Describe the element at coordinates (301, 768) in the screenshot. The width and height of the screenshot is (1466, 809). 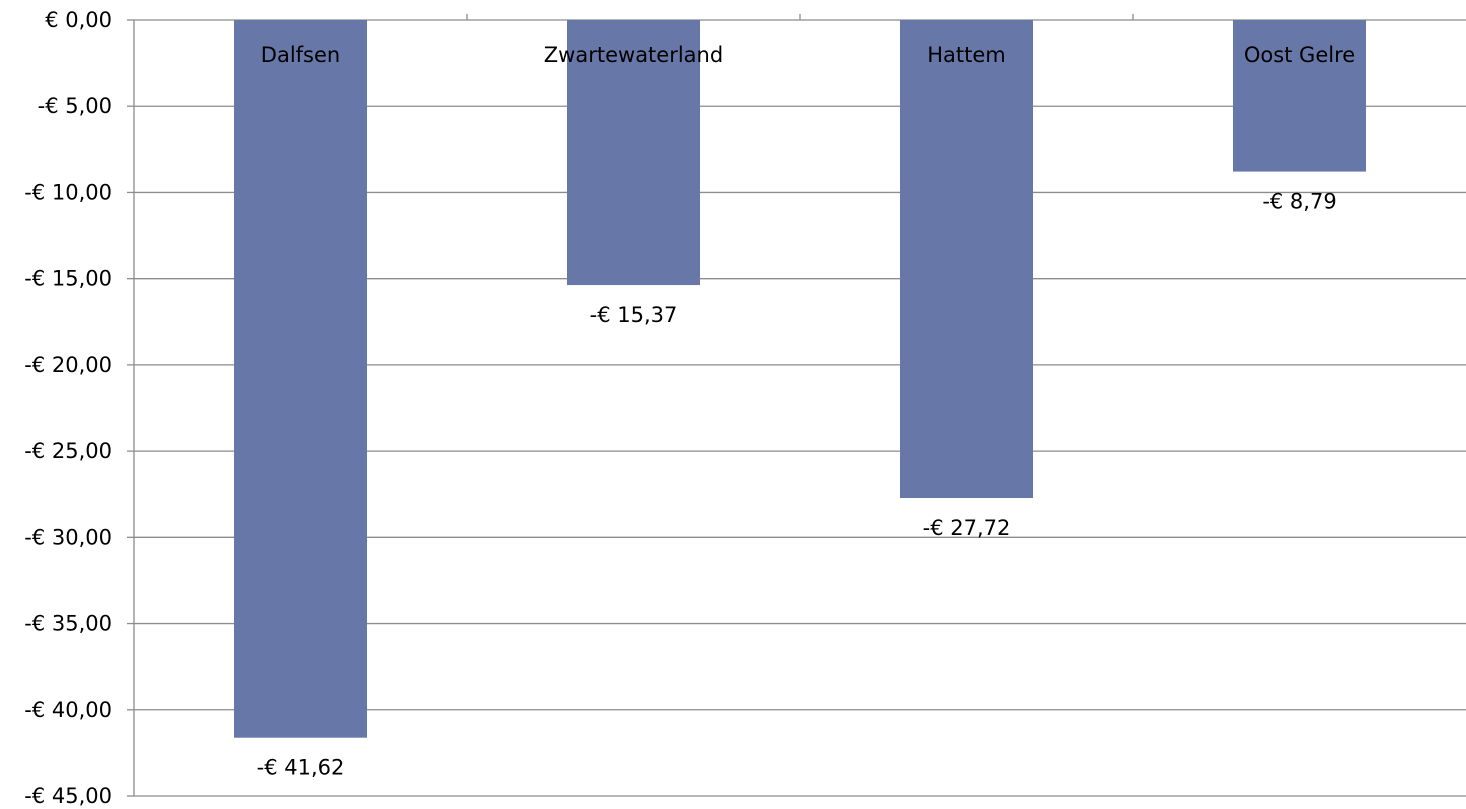
I see `data-label: -€ 41,62` at that location.